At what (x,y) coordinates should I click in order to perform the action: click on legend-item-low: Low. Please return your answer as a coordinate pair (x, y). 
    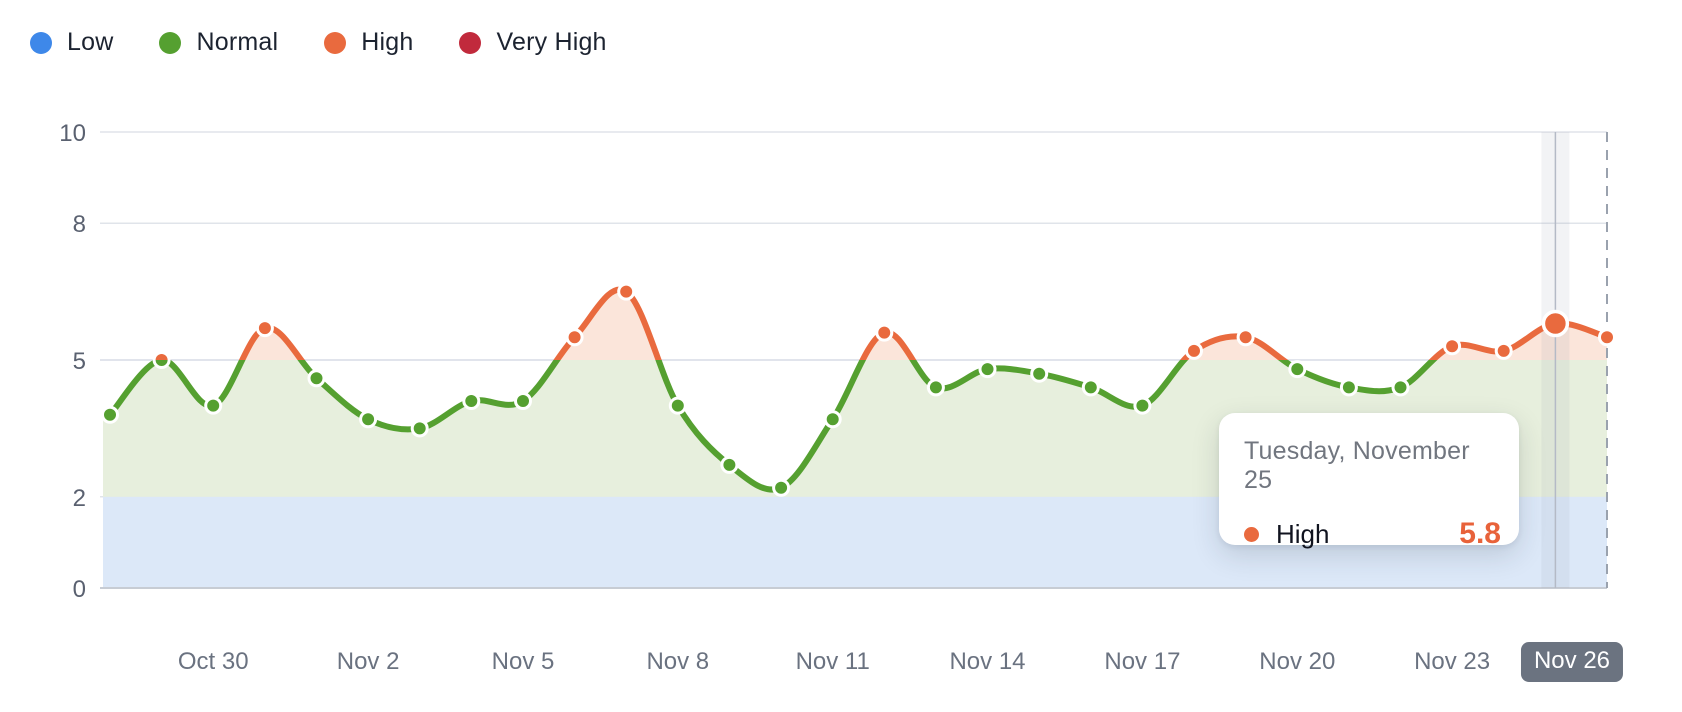
    Looking at the image, I should click on (71, 42).